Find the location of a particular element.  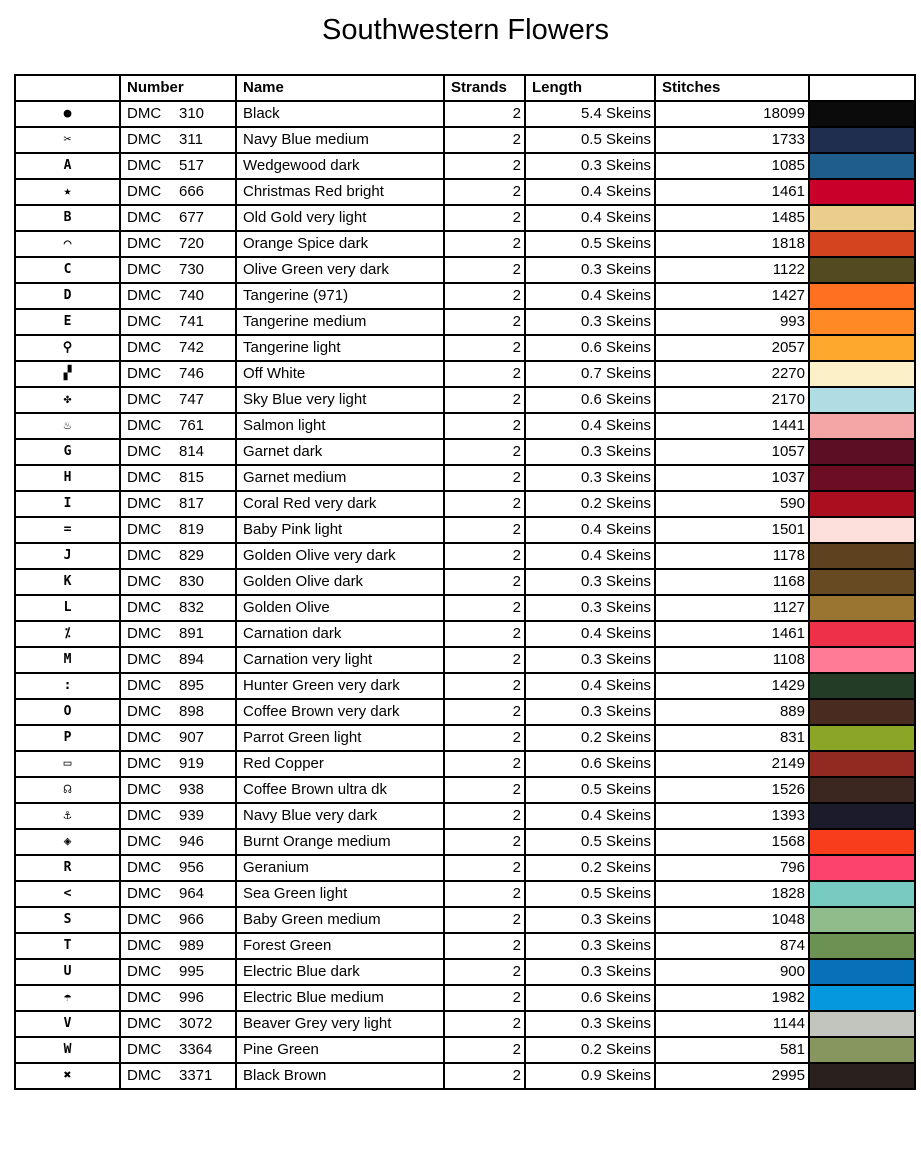

floss-number: 3072 is located at coordinates (196, 1024).